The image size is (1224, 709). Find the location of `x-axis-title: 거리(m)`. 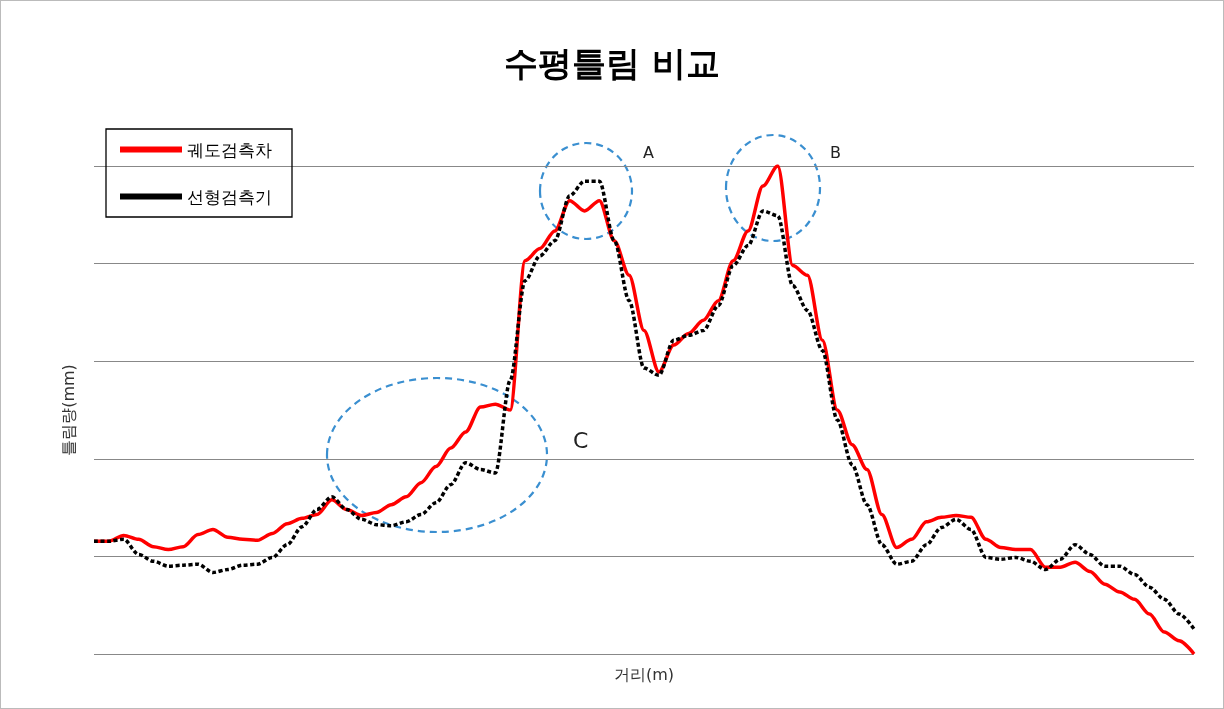

x-axis-title: 거리(m) is located at coordinates (644, 675).